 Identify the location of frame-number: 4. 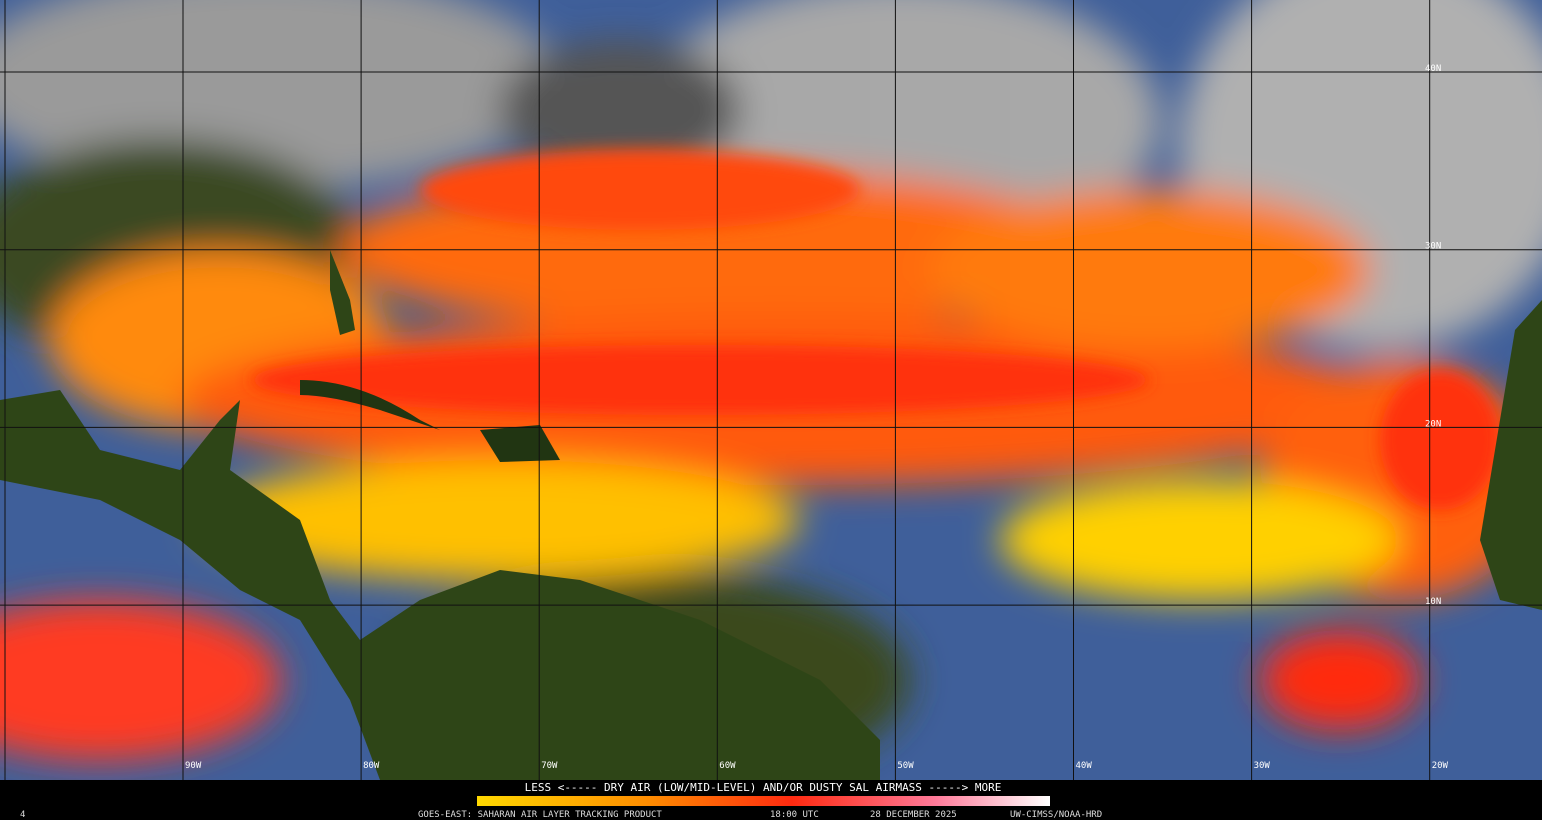
(22, 815).